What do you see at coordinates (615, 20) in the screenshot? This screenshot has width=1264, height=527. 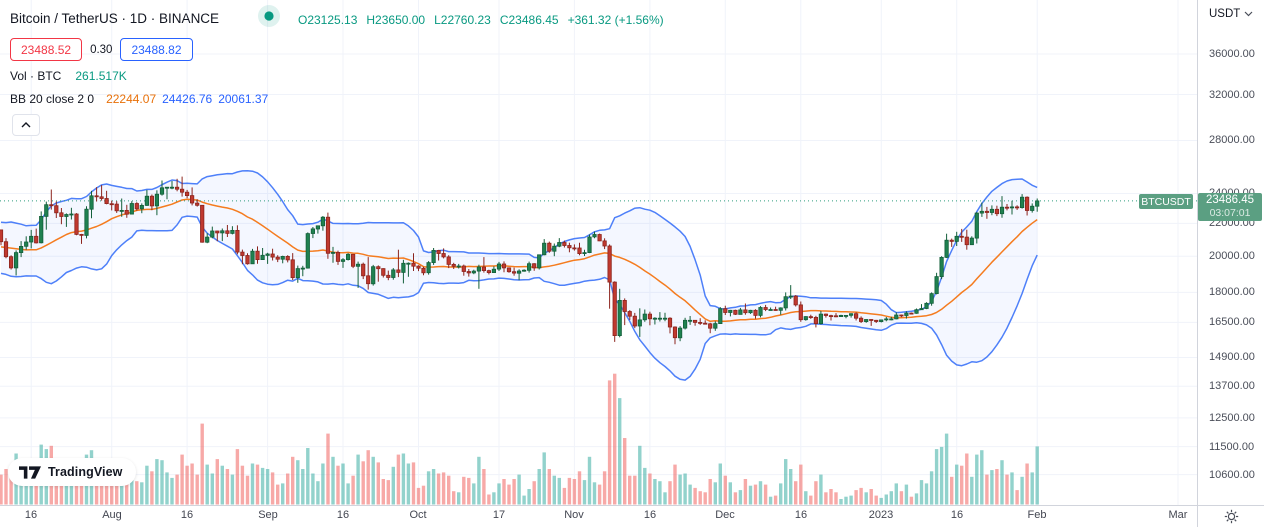 I see `change-value: +361.32 (+1.56%)` at bounding box center [615, 20].